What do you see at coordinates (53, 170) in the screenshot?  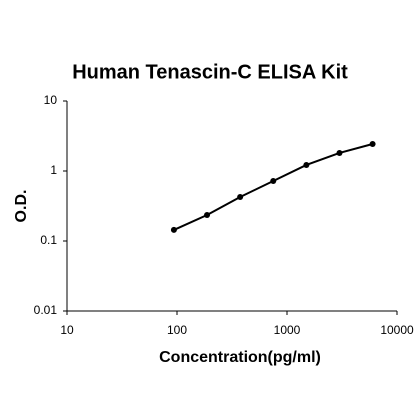 I see `y-tick-label: 1` at bounding box center [53, 170].